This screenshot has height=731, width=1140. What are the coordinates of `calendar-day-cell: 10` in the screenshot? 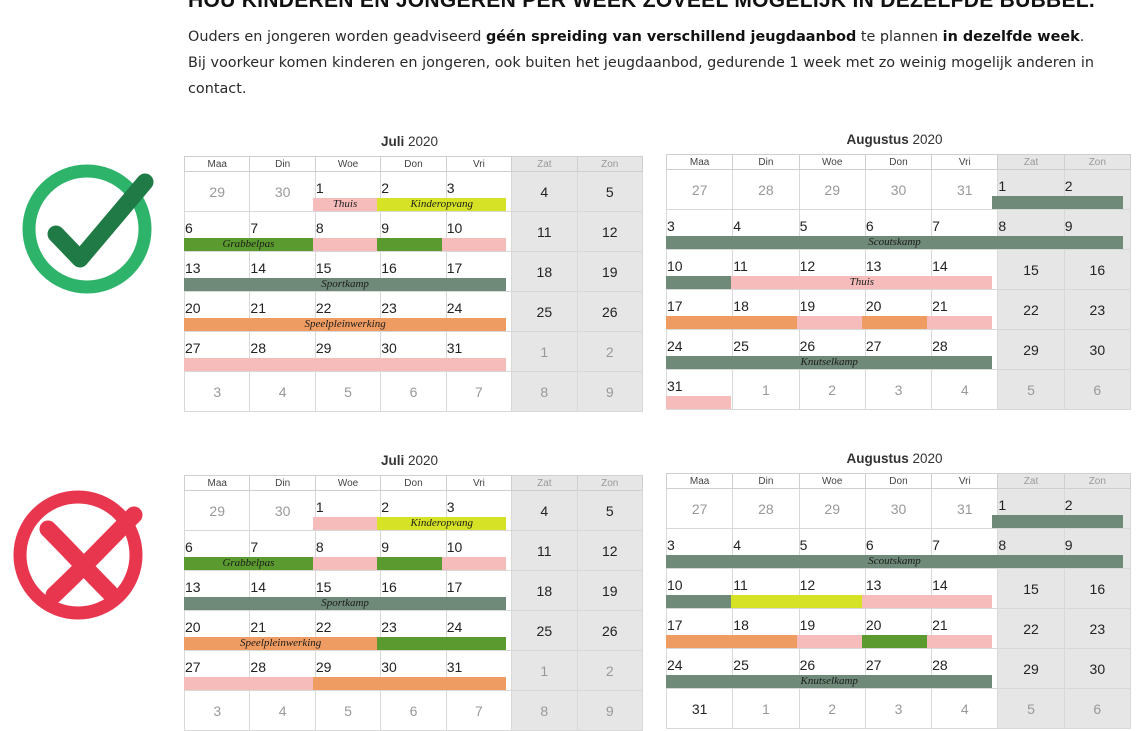 It's located at (479, 231).